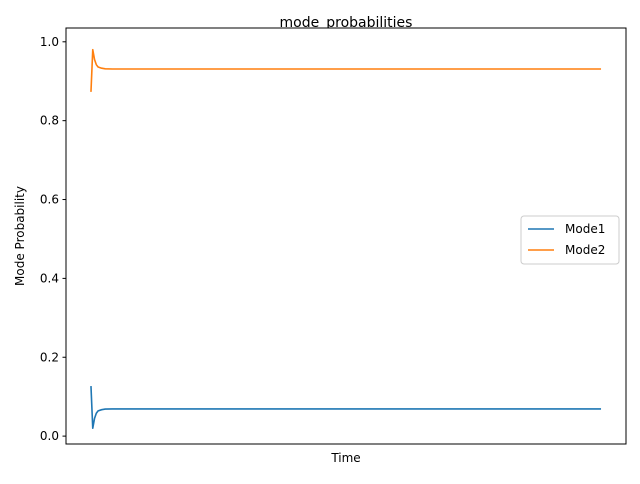 This screenshot has height=484, width=640. What do you see at coordinates (49, 121) in the screenshot?
I see `y-tick-label: 0.8` at bounding box center [49, 121].